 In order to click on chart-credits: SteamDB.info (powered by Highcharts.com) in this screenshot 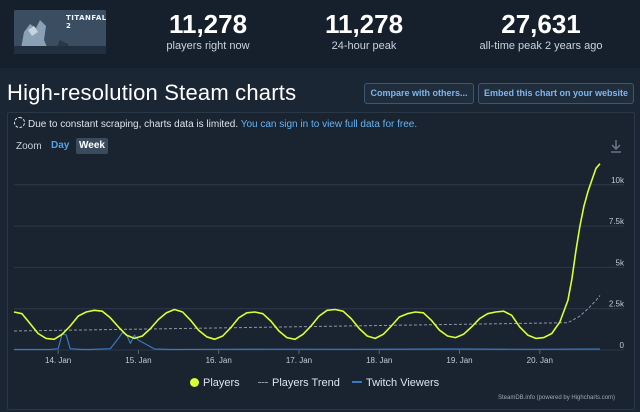, I will do `click(557, 398)`.